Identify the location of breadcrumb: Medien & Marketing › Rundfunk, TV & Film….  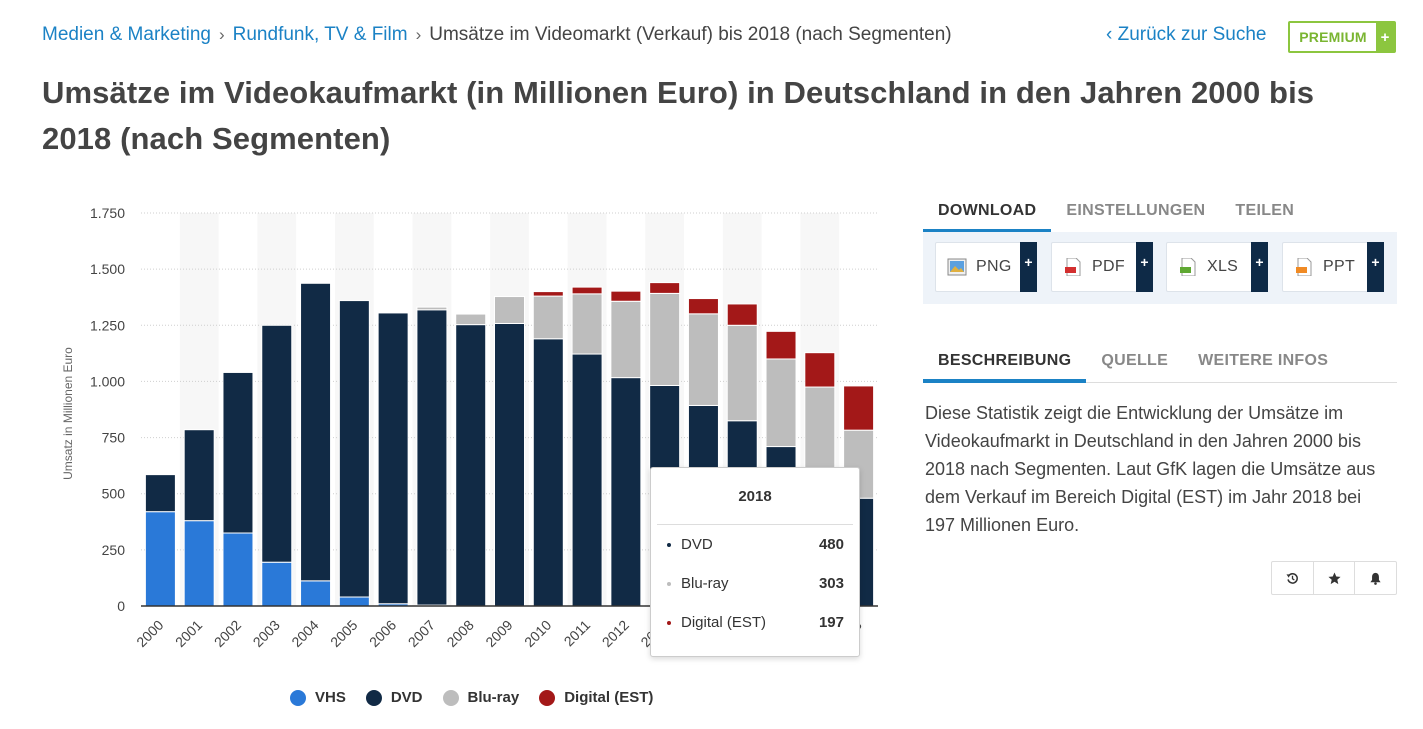
(497, 35).